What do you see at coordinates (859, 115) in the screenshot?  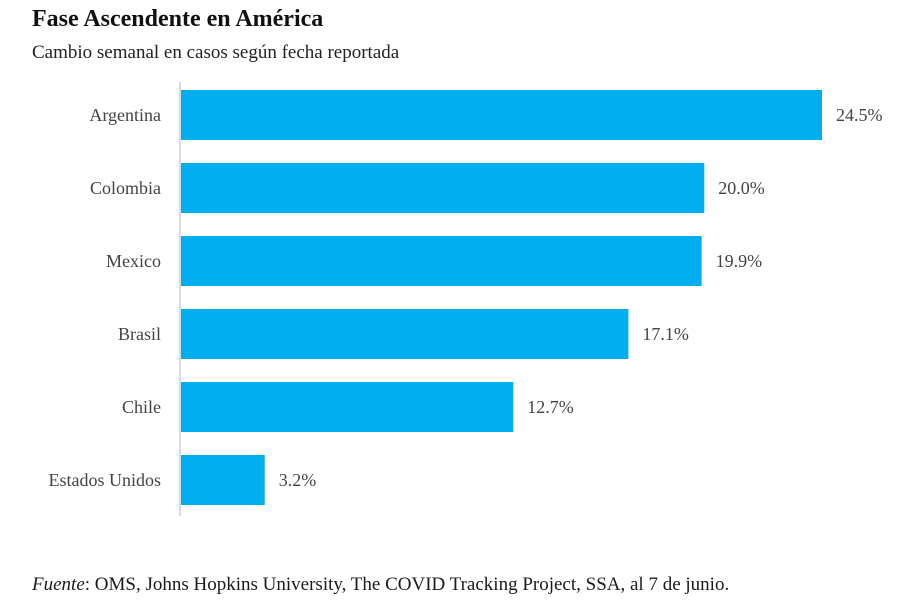 I see `value-label: 24.5%` at bounding box center [859, 115].